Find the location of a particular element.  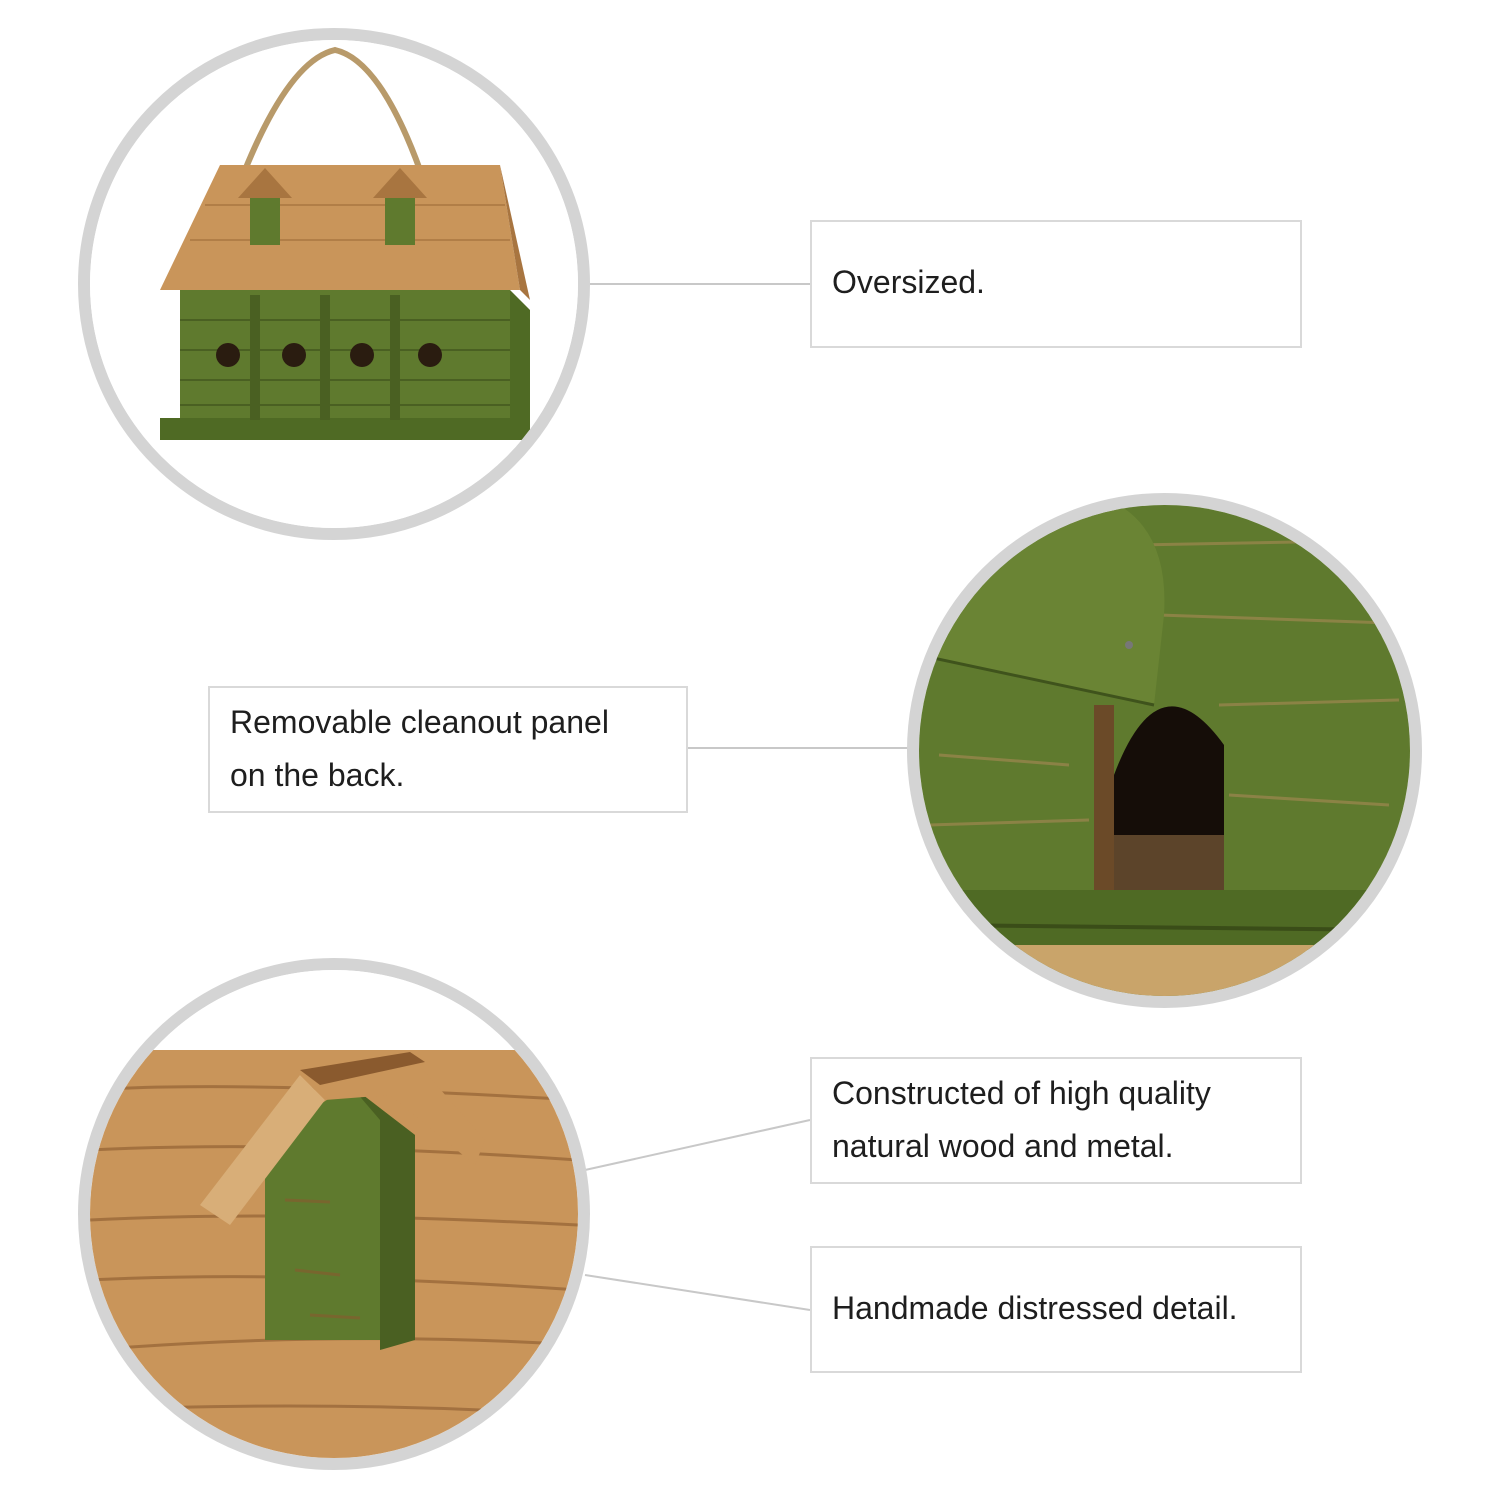

callout-oversized-text: Oversized. is located at coordinates (908, 282).